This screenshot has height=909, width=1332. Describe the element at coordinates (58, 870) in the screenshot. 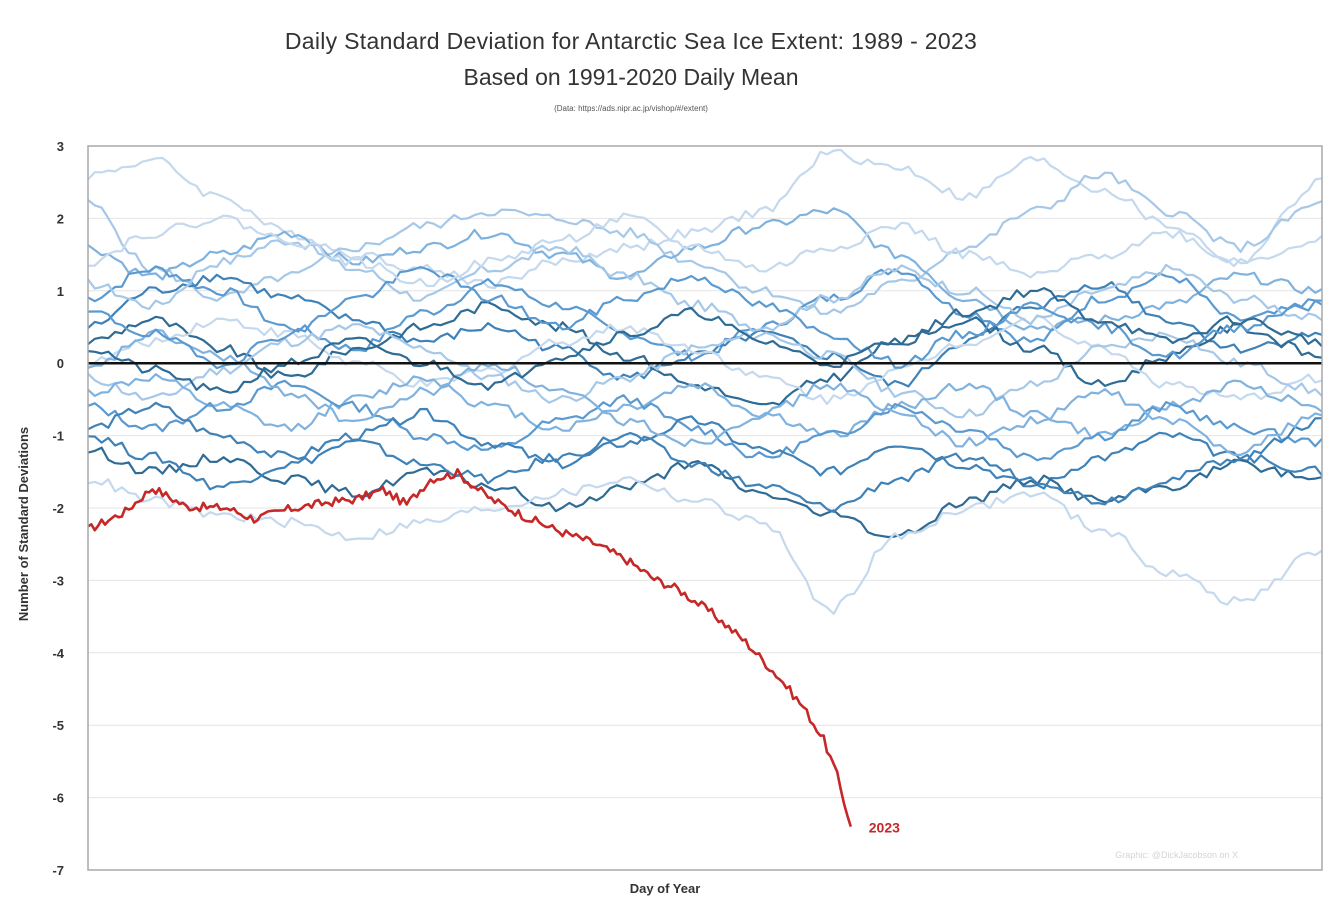

I see `y-tick-label: -7` at that location.